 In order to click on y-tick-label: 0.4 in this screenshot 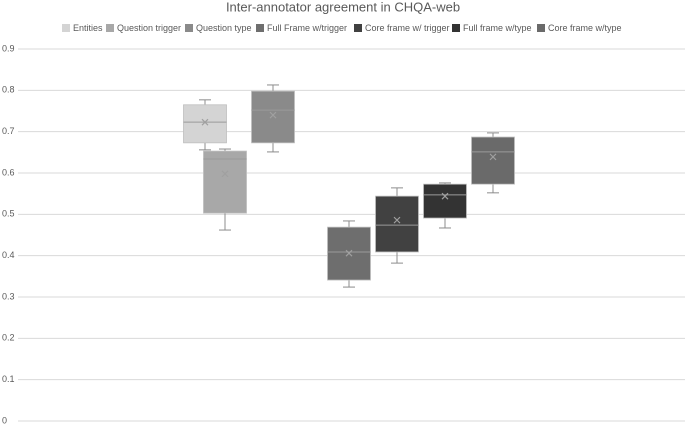, I will do `click(8, 255)`.